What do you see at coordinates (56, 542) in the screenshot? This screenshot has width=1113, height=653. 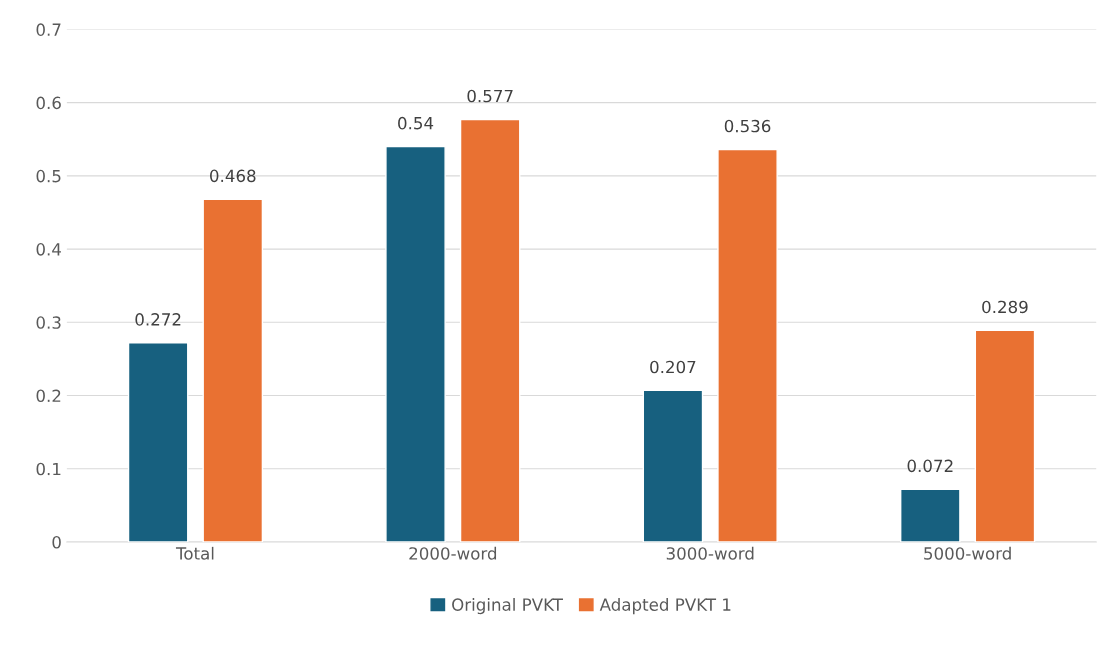 I see `y-tick-label: 0` at bounding box center [56, 542].